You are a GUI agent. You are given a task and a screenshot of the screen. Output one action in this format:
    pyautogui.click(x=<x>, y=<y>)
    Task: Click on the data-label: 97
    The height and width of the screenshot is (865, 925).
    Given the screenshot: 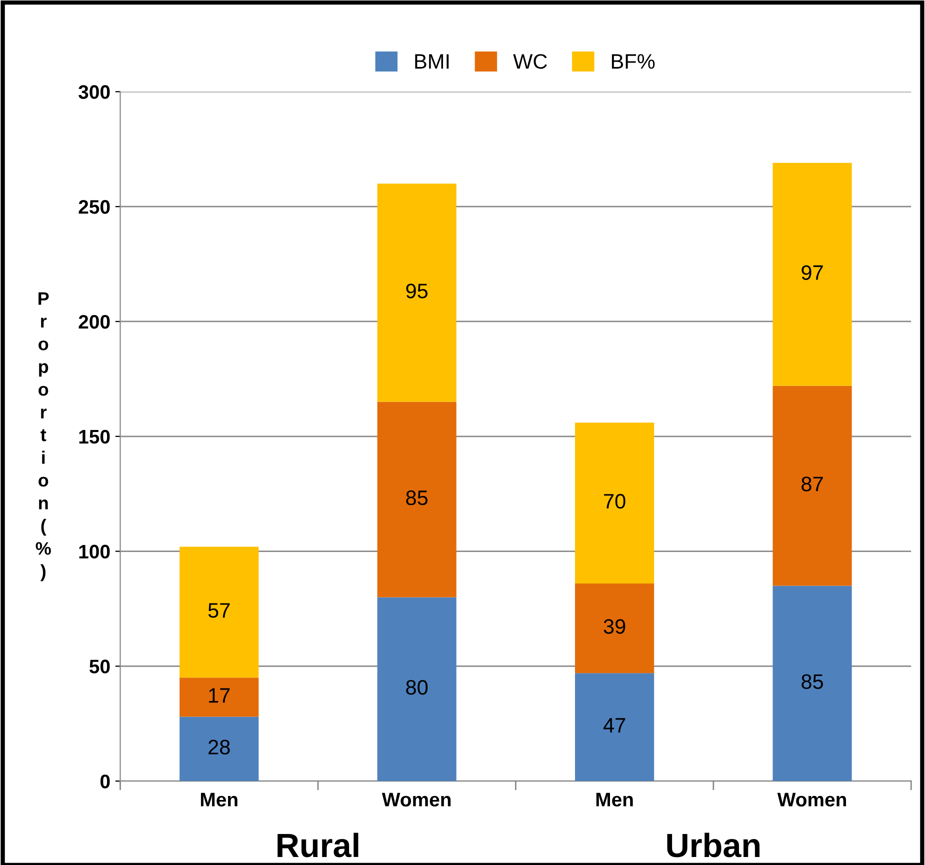 What is the action you would take?
    pyautogui.click(x=812, y=272)
    